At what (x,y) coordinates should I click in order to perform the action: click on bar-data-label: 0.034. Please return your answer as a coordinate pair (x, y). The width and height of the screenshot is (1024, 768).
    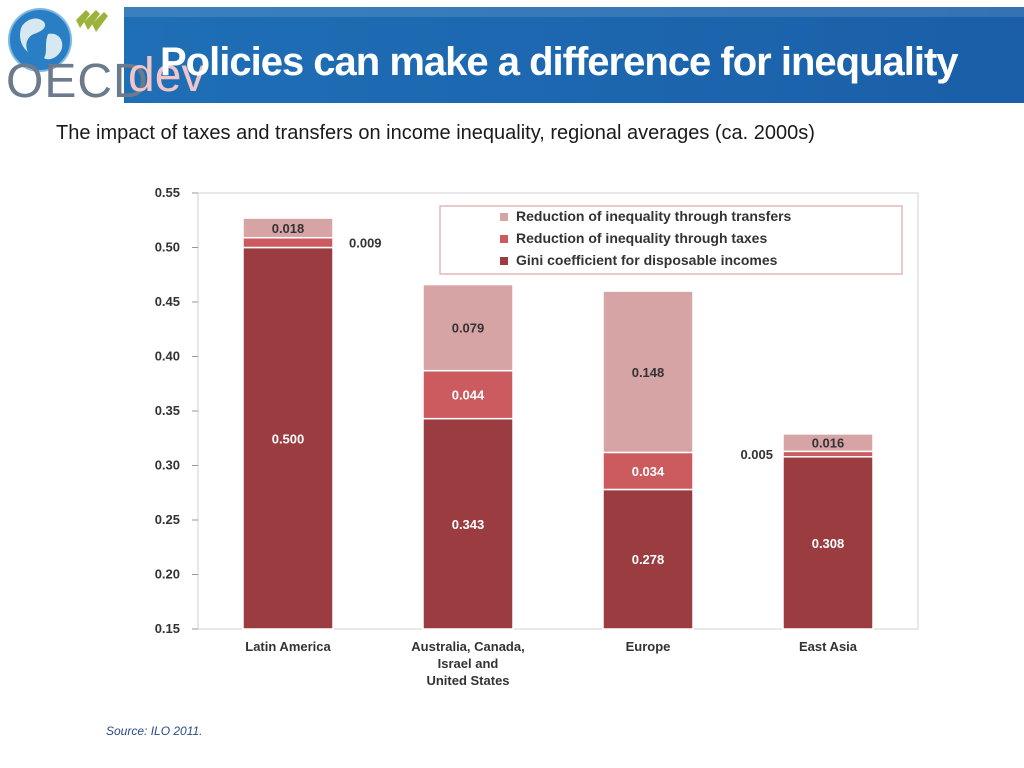
    Looking at the image, I should click on (648, 471).